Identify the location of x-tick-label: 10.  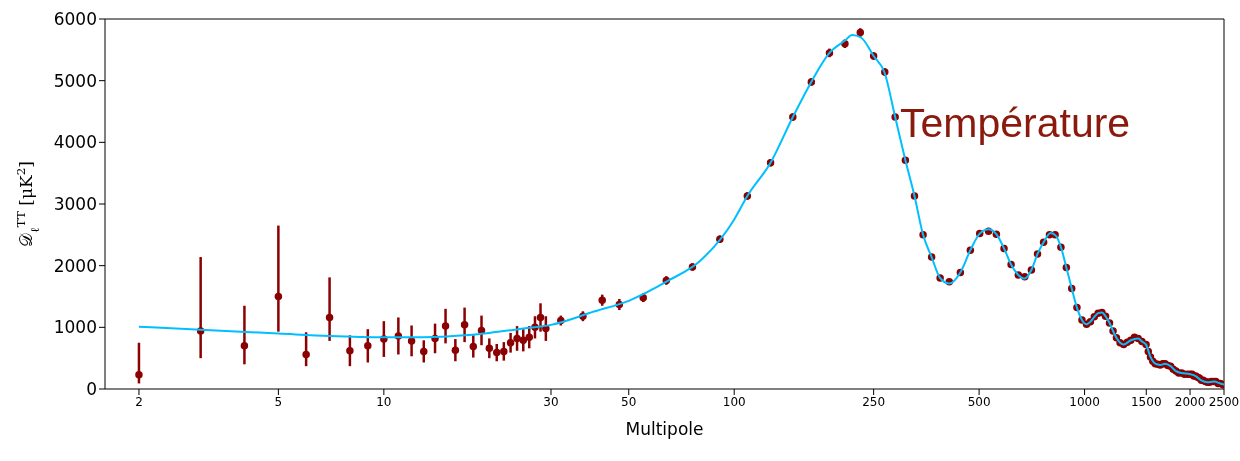
(384, 401).